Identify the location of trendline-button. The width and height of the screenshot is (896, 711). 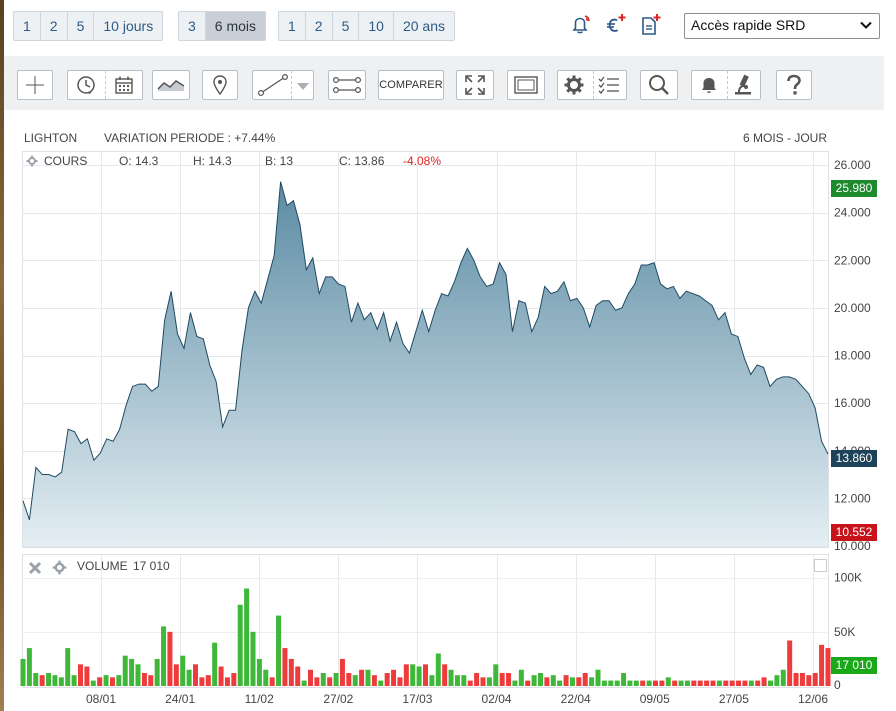
(283, 85).